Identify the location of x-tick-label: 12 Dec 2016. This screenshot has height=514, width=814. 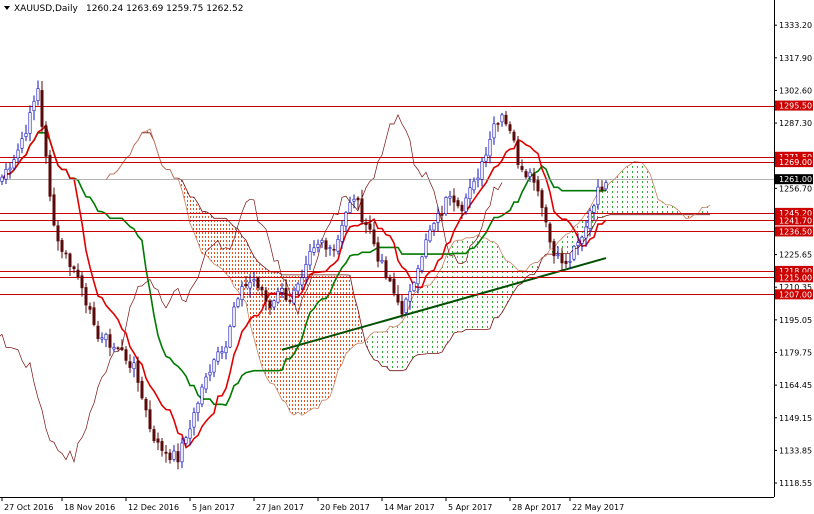
(153, 507).